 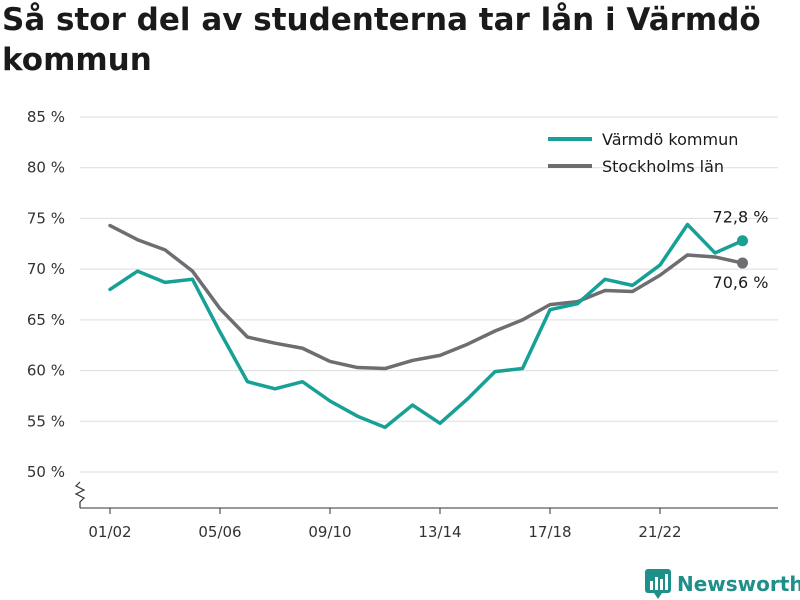 I want to click on x-tick-label: 05/06, so click(x=219, y=532).